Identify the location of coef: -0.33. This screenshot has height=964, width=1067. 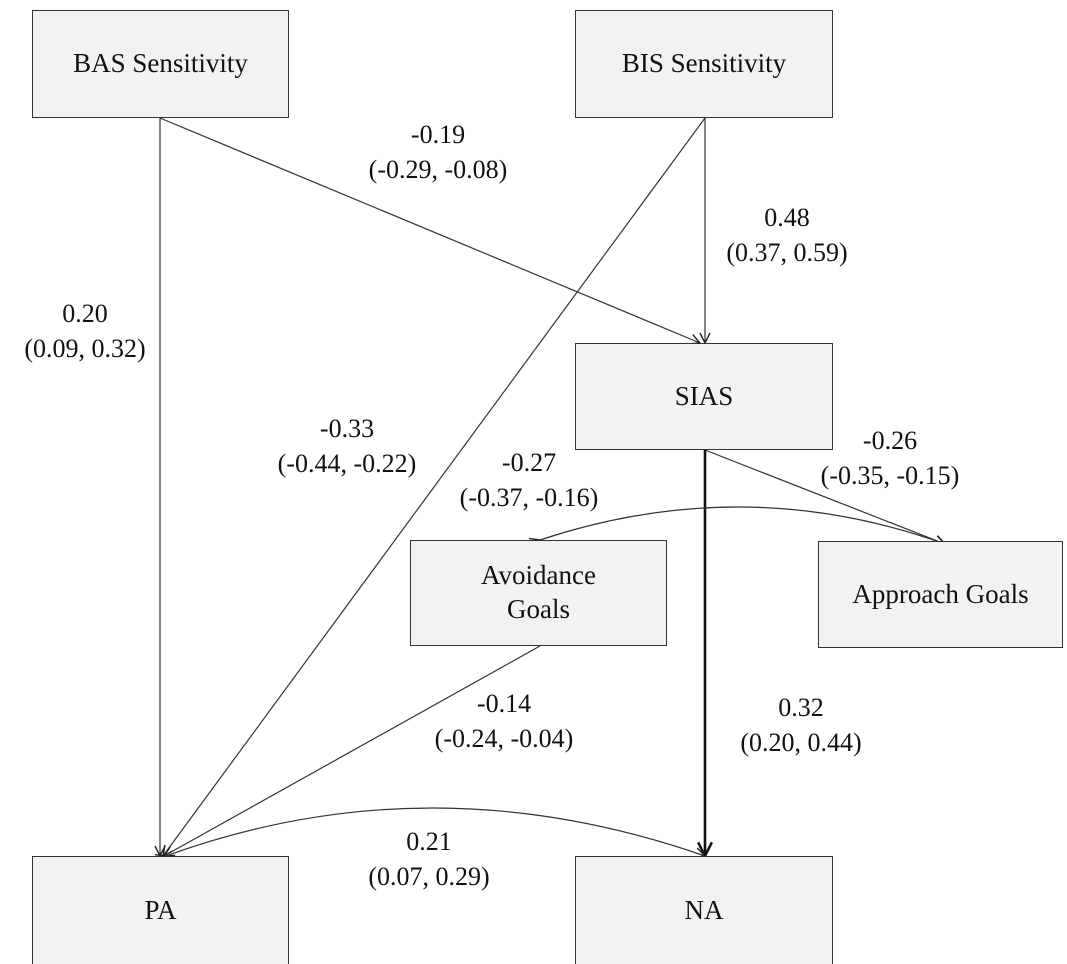
(347, 428).